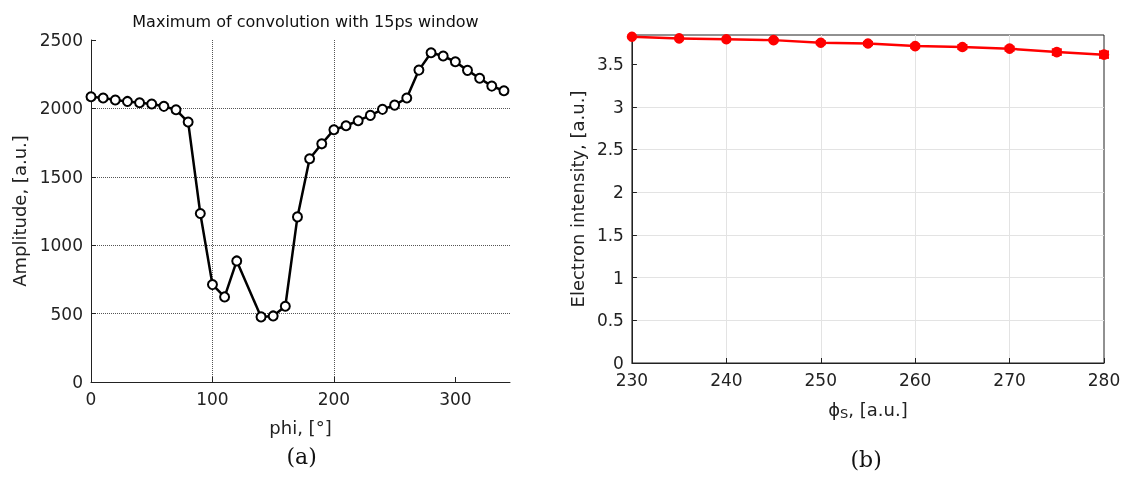 The width and height of the screenshot is (1124, 489). Describe the element at coordinates (61, 40) in the screenshot. I see `y-tick-label: 2500` at that location.